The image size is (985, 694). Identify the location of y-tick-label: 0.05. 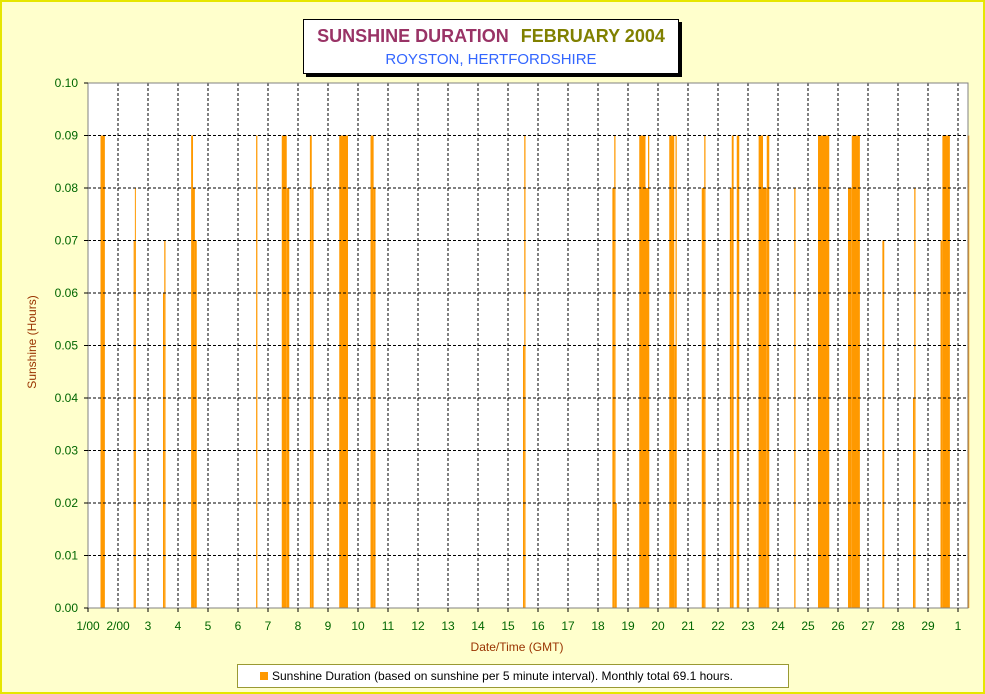
(67, 346).